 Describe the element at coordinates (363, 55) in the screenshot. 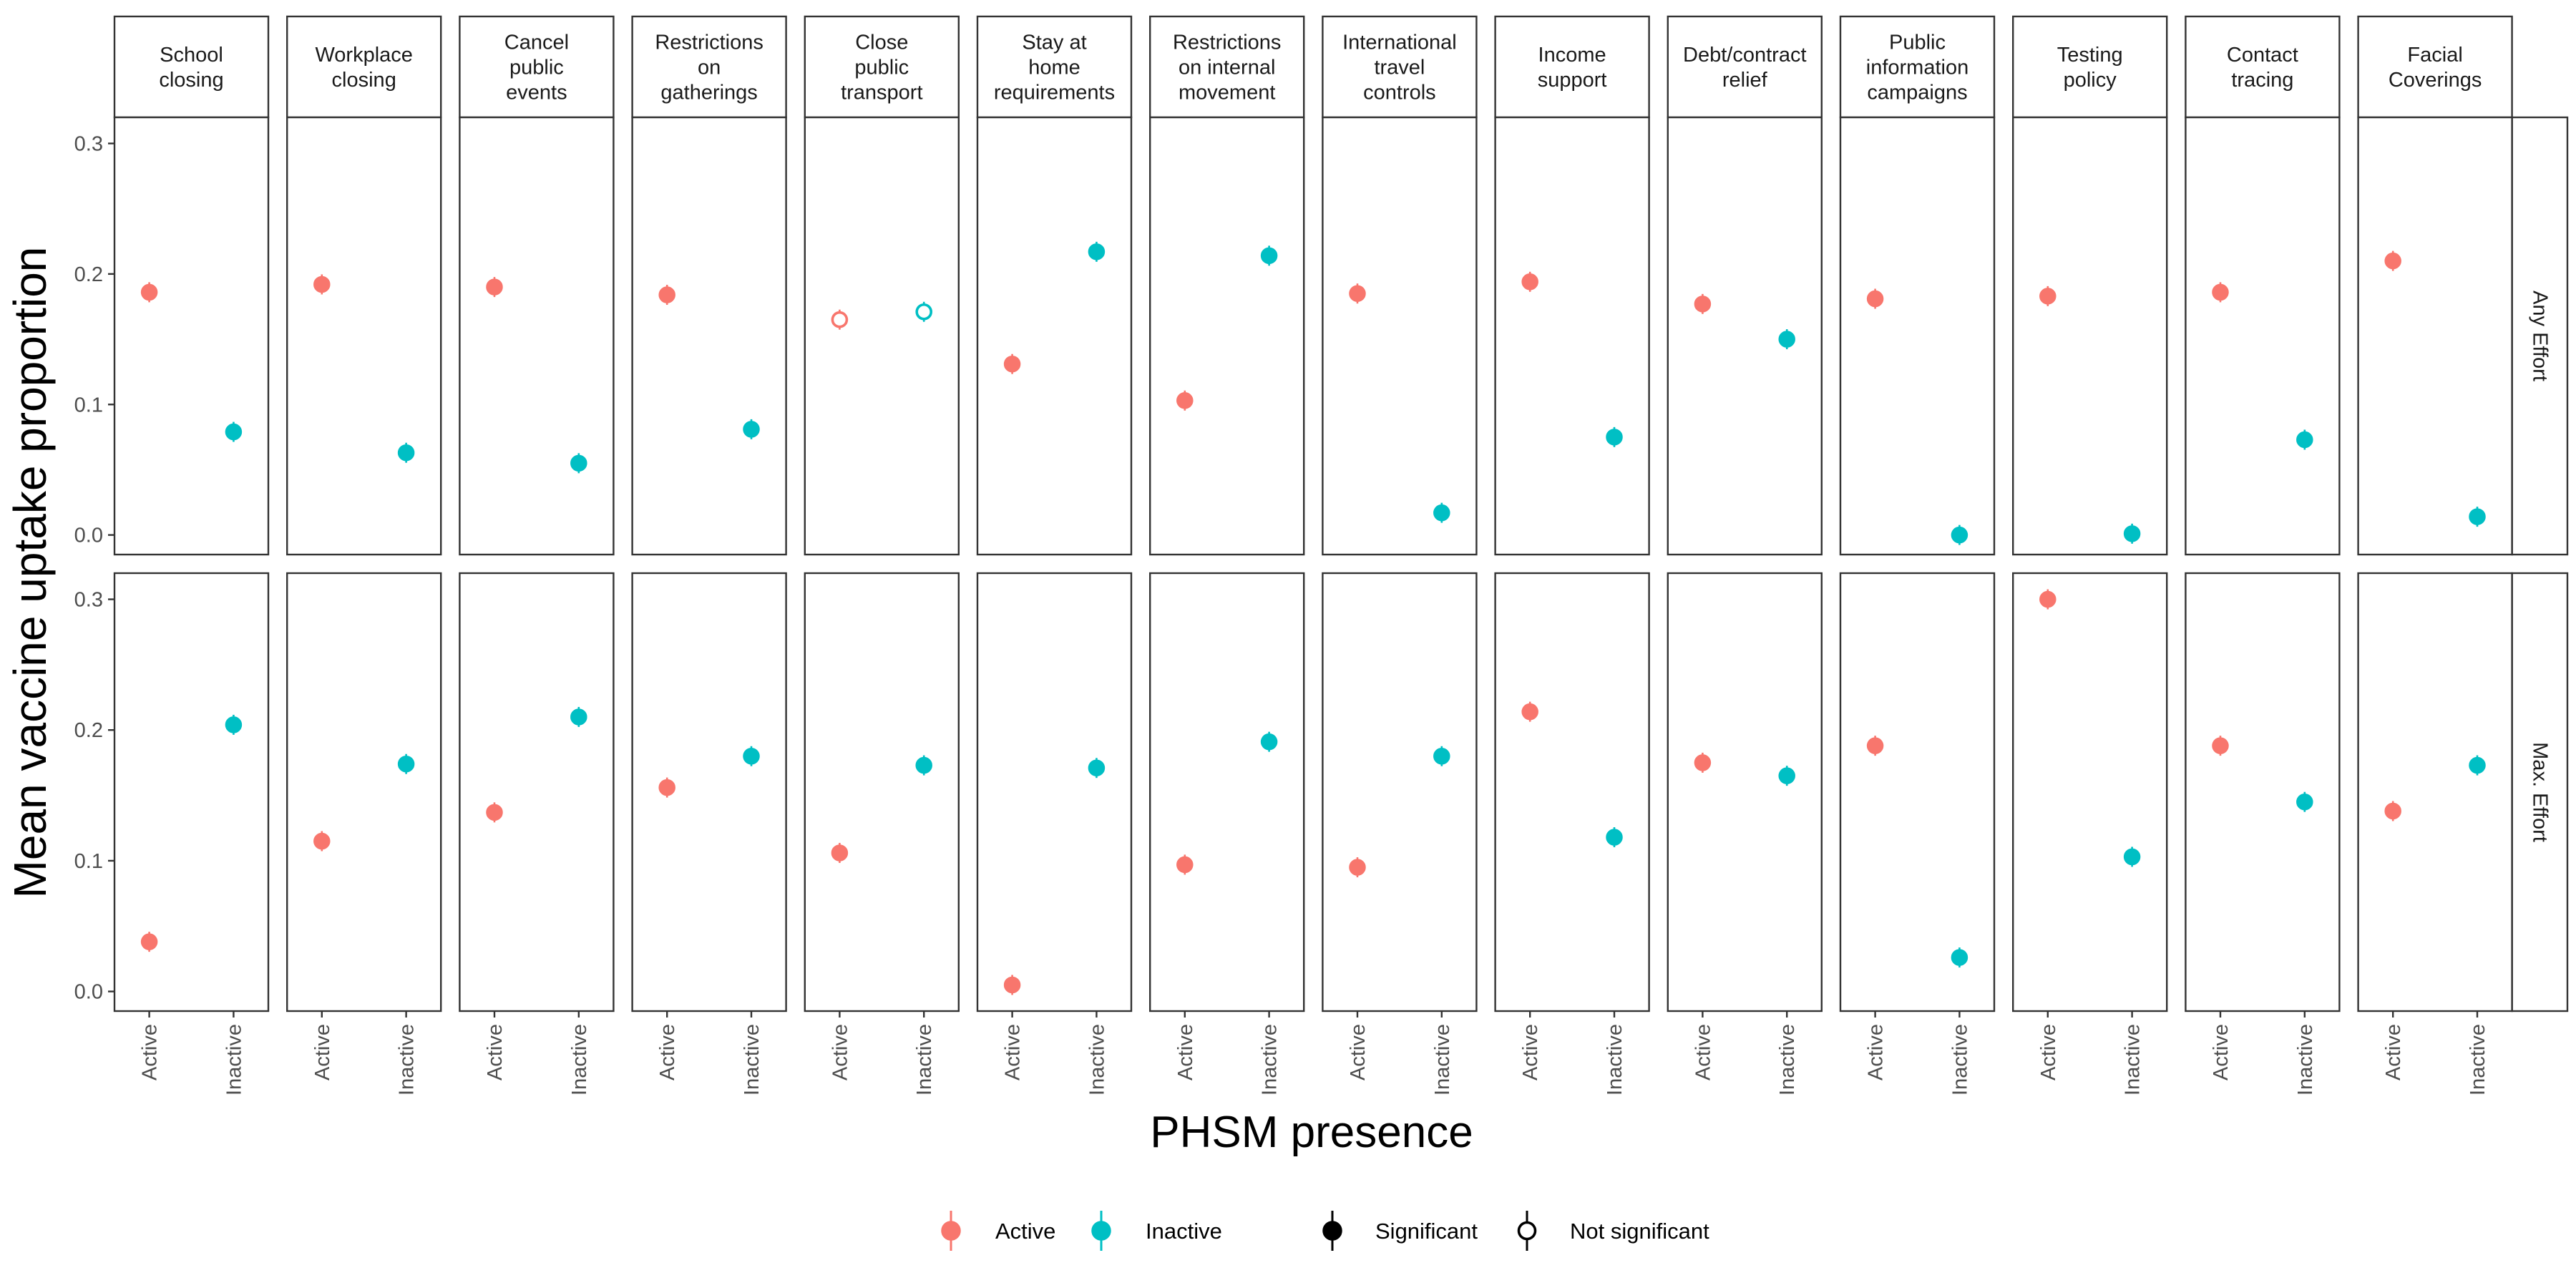

I see `facet-strip-label: Workplace` at that location.